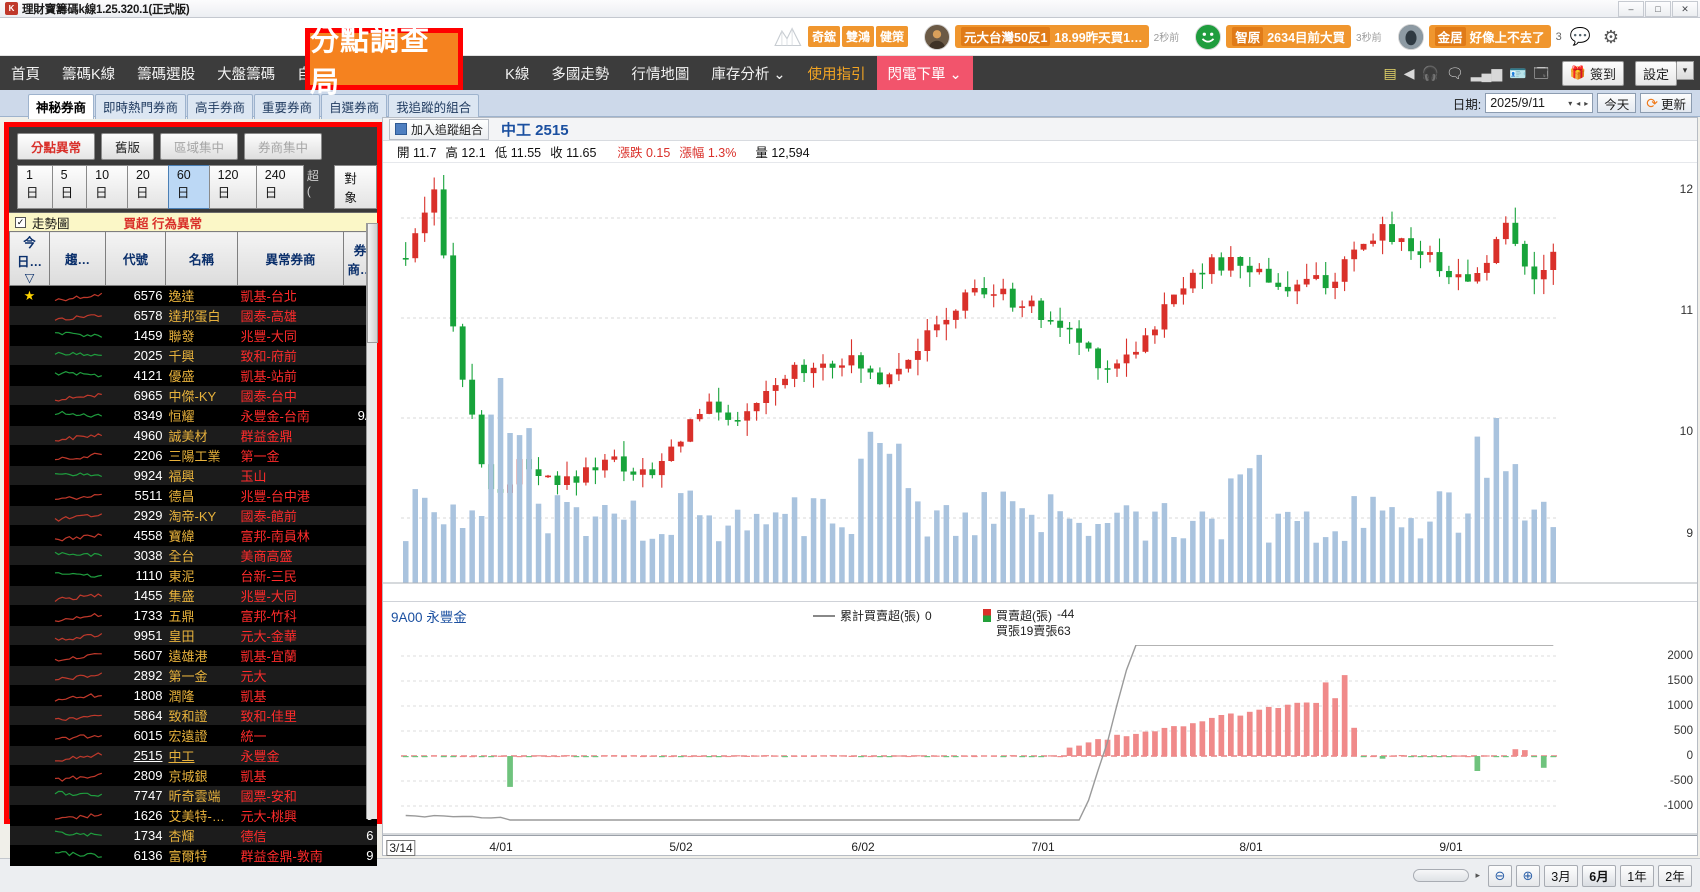 Image resolution: width=1700 pixels, height=892 pixels. I want to click on date-prev-icon: ◂, so click(1578, 103).